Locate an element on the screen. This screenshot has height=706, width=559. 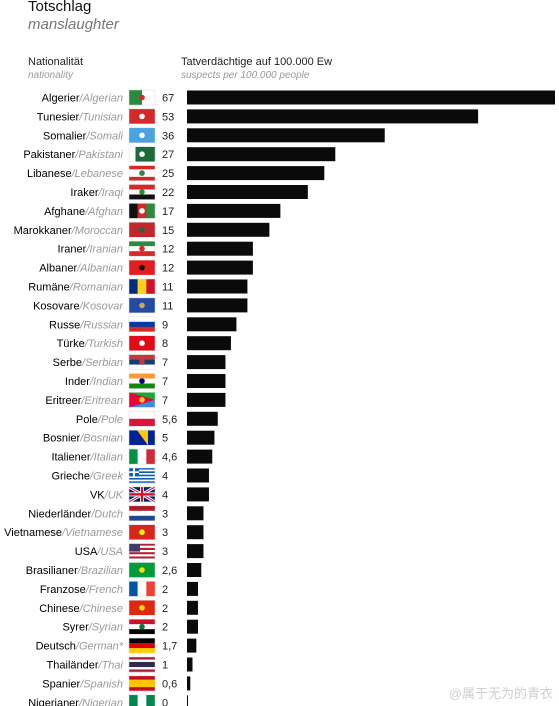
nationality-label-de: Somalier is located at coordinates (65, 136).